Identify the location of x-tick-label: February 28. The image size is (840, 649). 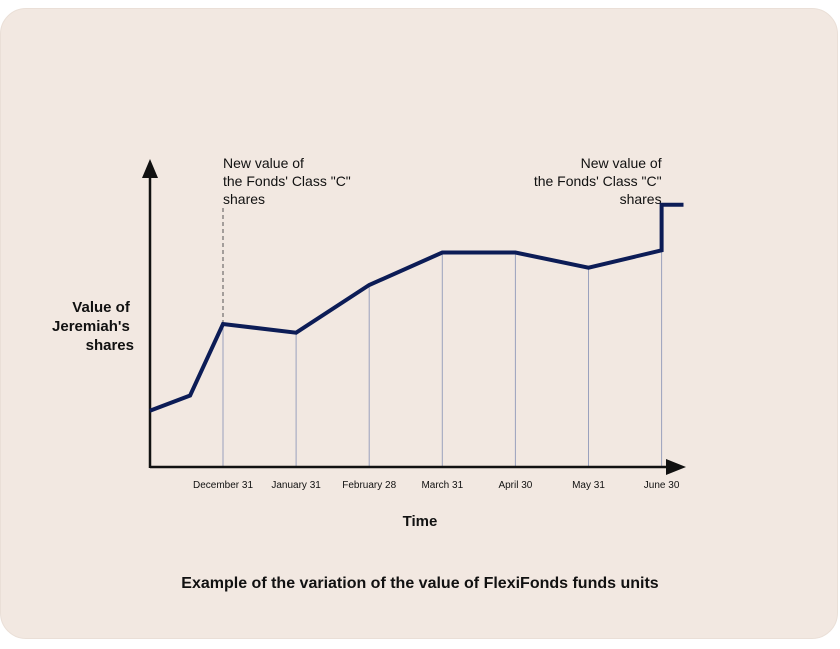
(369, 485).